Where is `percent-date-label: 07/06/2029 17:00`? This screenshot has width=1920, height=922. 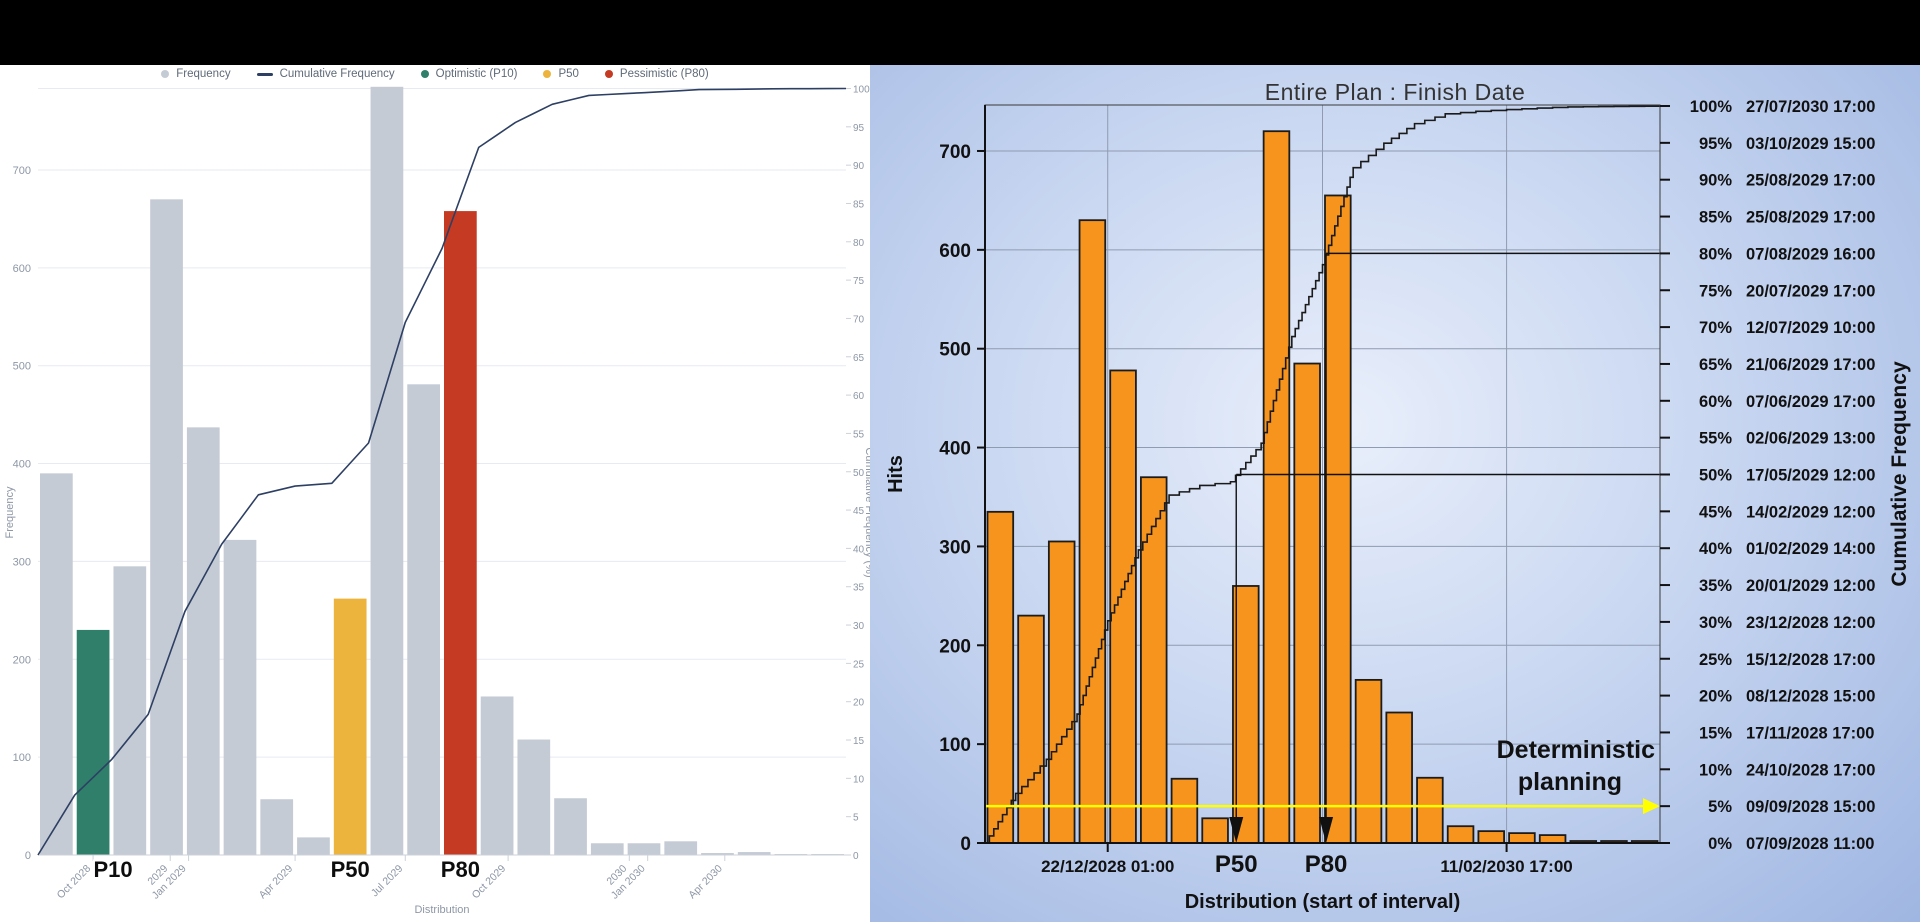
percent-date-label: 07/06/2029 17:00 is located at coordinates (1810, 402).